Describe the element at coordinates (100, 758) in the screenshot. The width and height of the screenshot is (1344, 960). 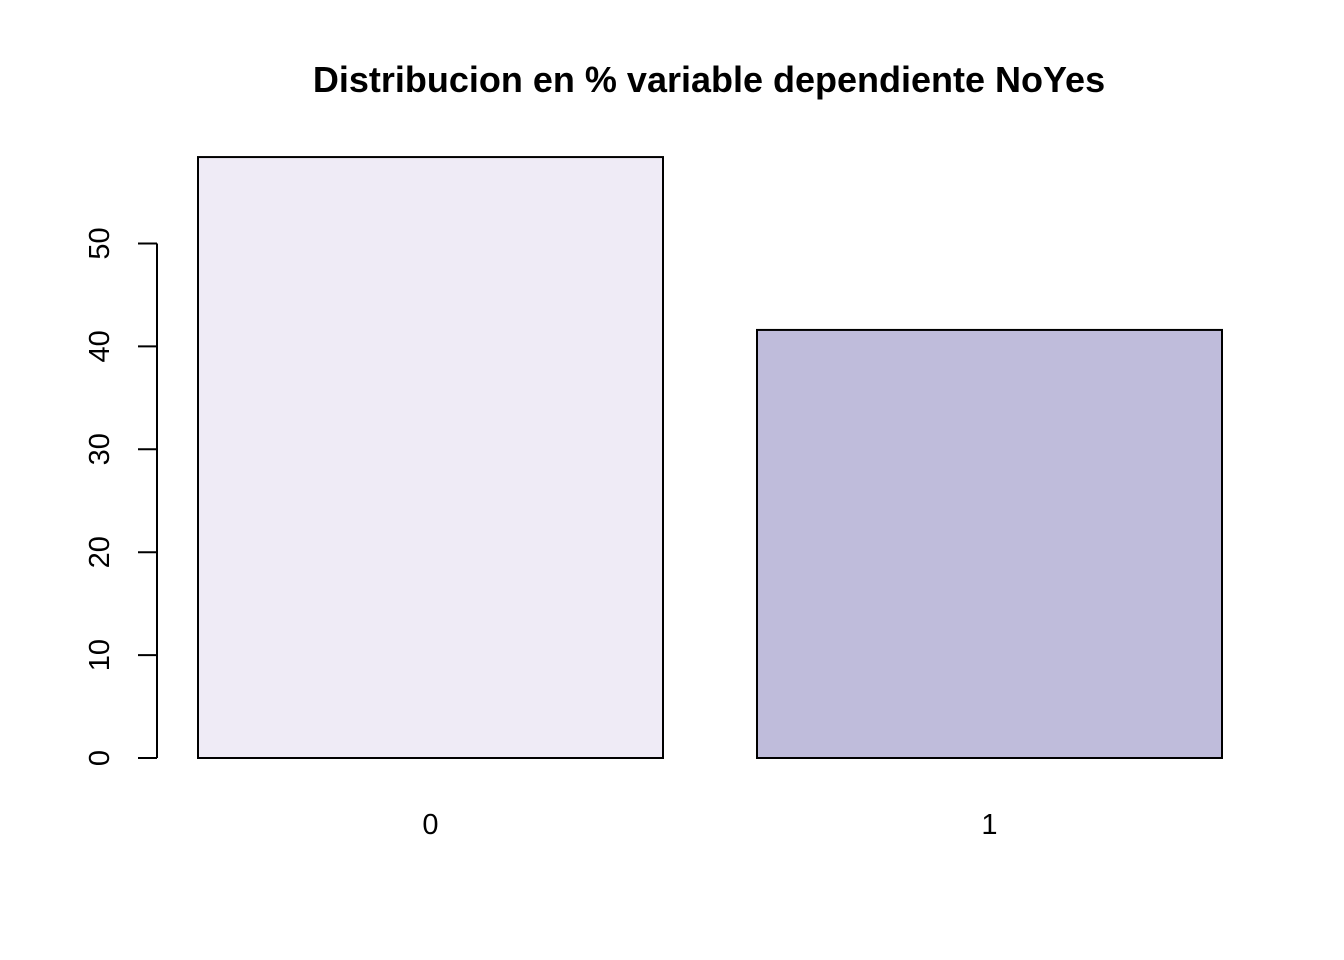
I see `y-tick-label: 0` at that location.